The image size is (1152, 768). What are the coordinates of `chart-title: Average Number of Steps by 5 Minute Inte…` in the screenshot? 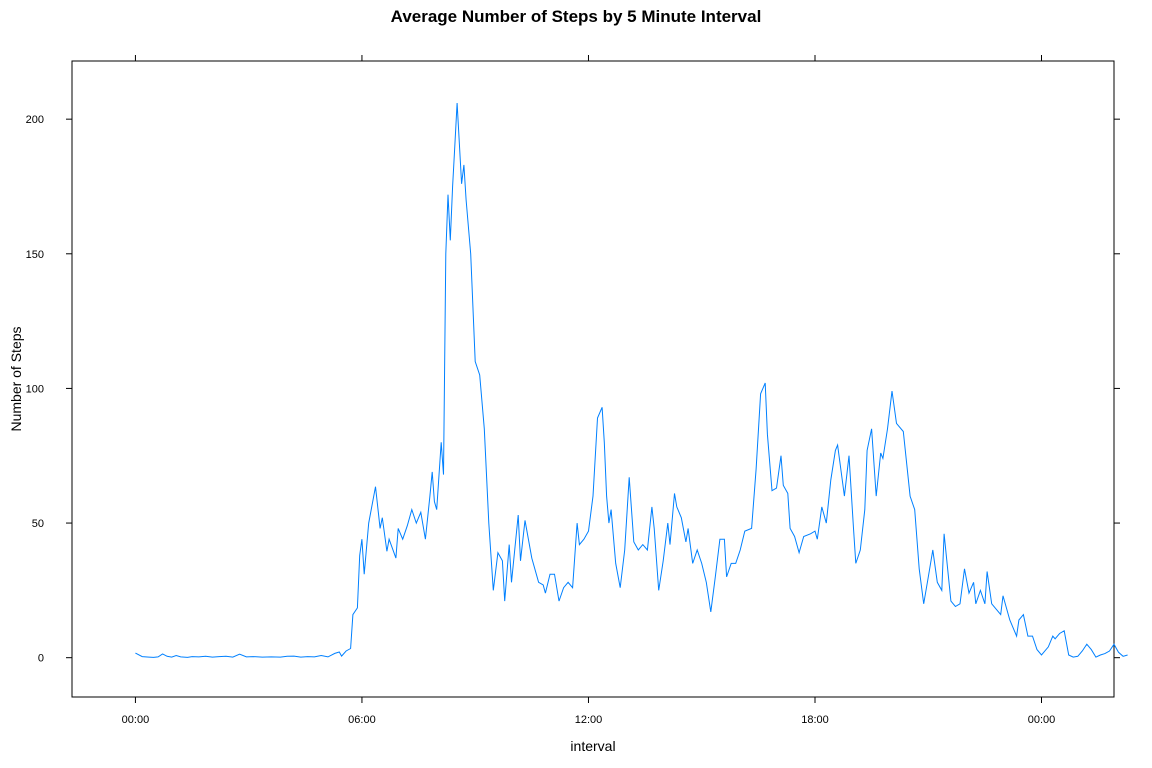 It's located at (576, 16).